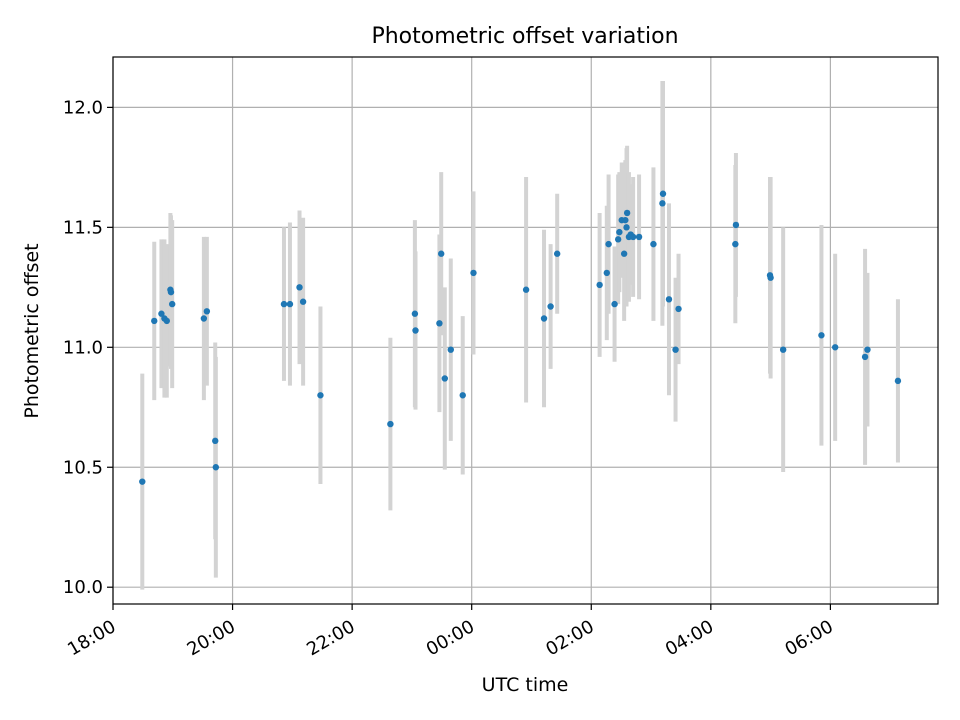  What do you see at coordinates (32, 330) in the screenshot?
I see `y-axis-label: Photometric offset` at bounding box center [32, 330].